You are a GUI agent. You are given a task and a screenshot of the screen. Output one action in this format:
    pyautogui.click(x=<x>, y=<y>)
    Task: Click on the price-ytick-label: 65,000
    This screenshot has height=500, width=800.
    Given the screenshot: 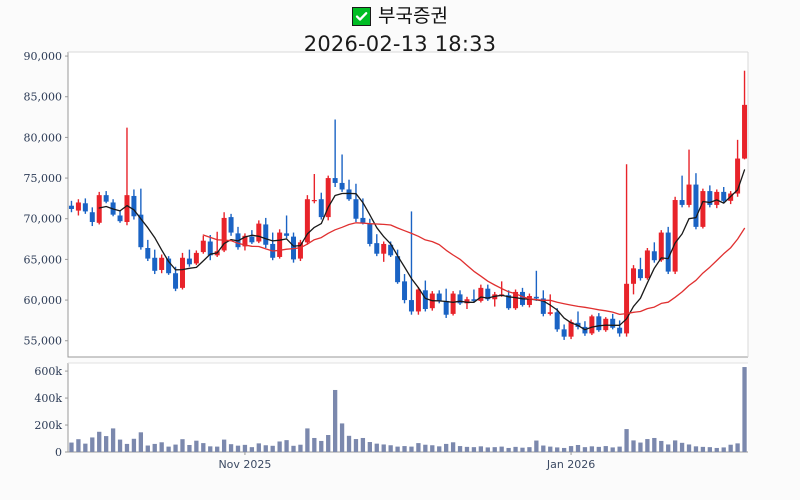 What is the action you would take?
    pyautogui.click(x=43, y=259)
    